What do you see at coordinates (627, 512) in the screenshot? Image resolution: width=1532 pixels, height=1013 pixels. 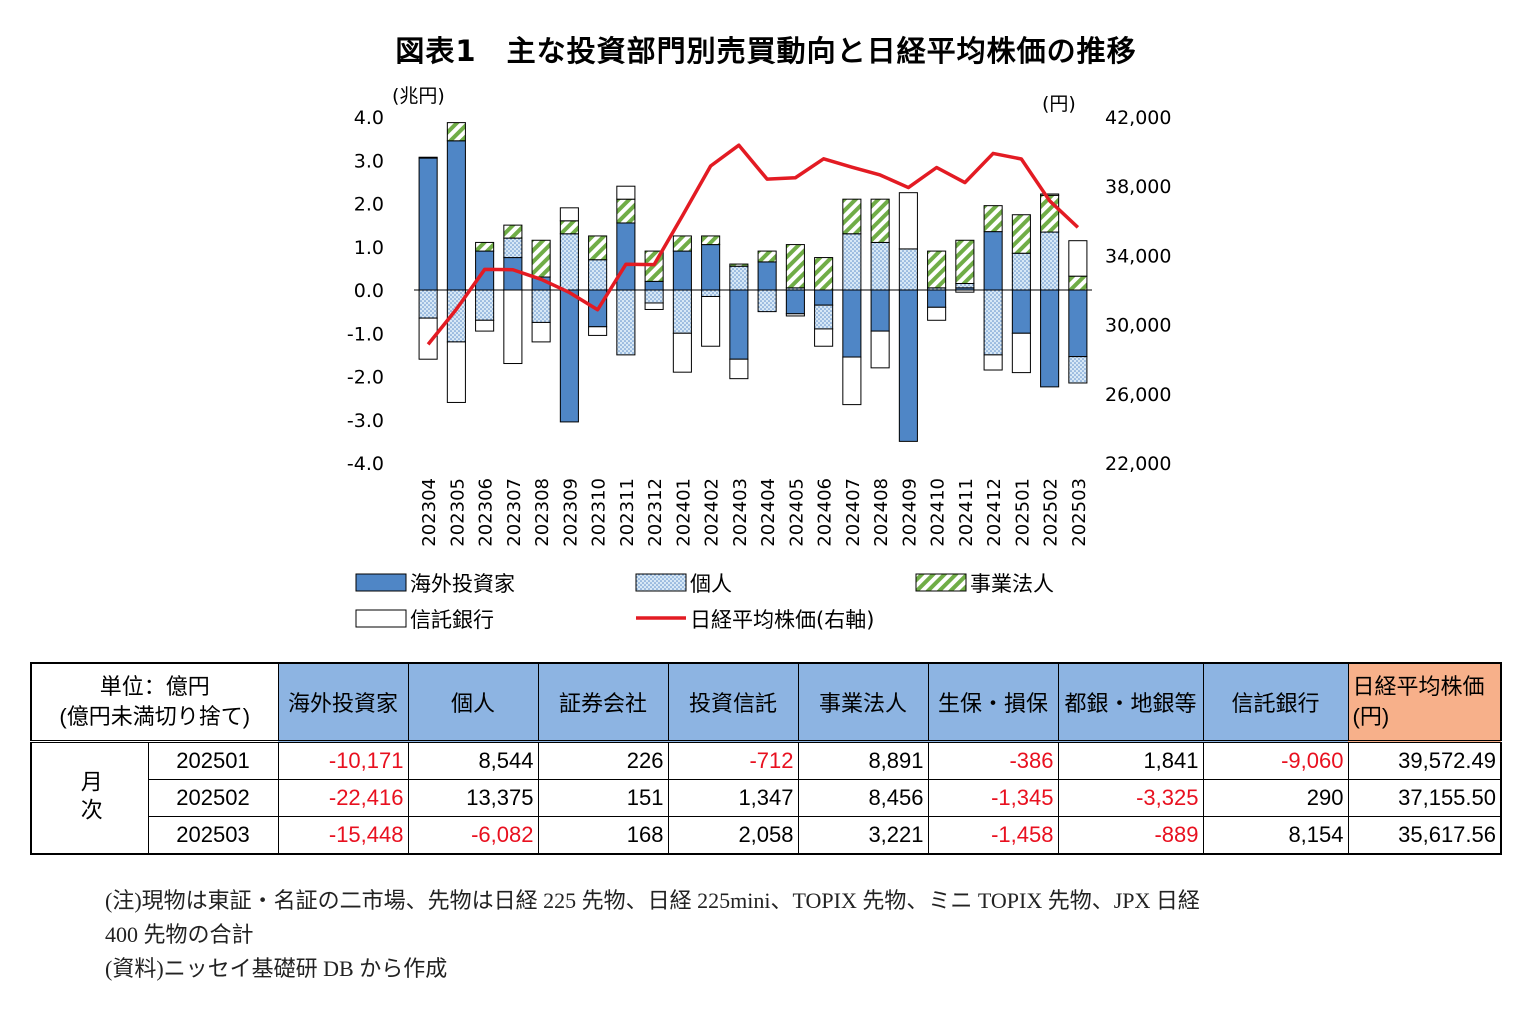 I see `x-tick-label: 202311` at bounding box center [627, 512].